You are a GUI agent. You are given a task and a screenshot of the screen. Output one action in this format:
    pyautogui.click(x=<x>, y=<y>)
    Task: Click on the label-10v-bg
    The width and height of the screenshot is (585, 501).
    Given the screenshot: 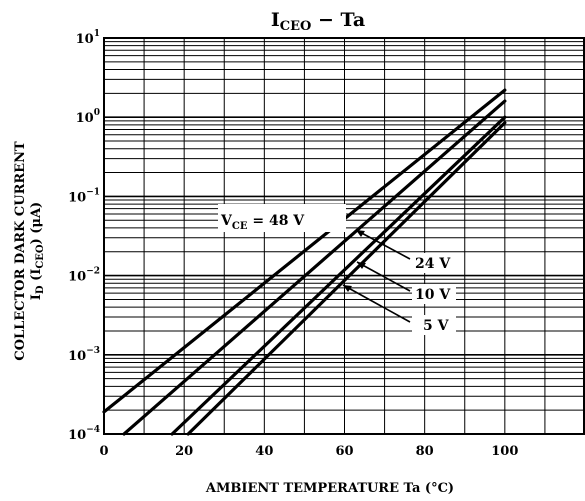 What is the action you would take?
    pyautogui.click(x=434, y=294)
    